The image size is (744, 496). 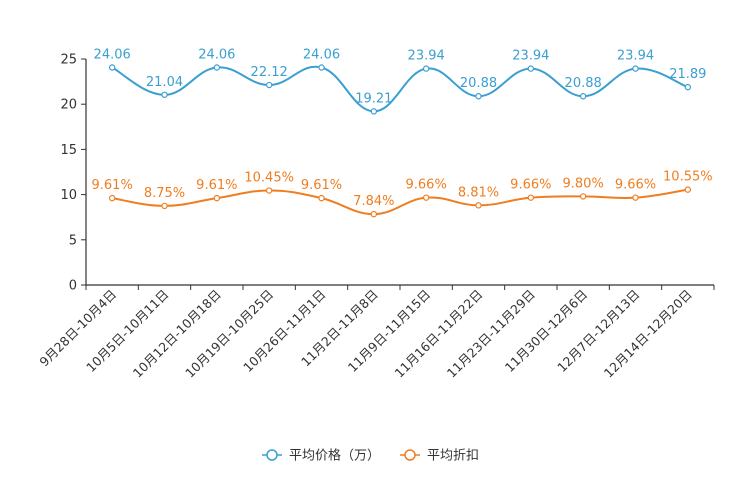 What do you see at coordinates (68, 195) in the screenshot?
I see `y-tick-label: 10` at bounding box center [68, 195].